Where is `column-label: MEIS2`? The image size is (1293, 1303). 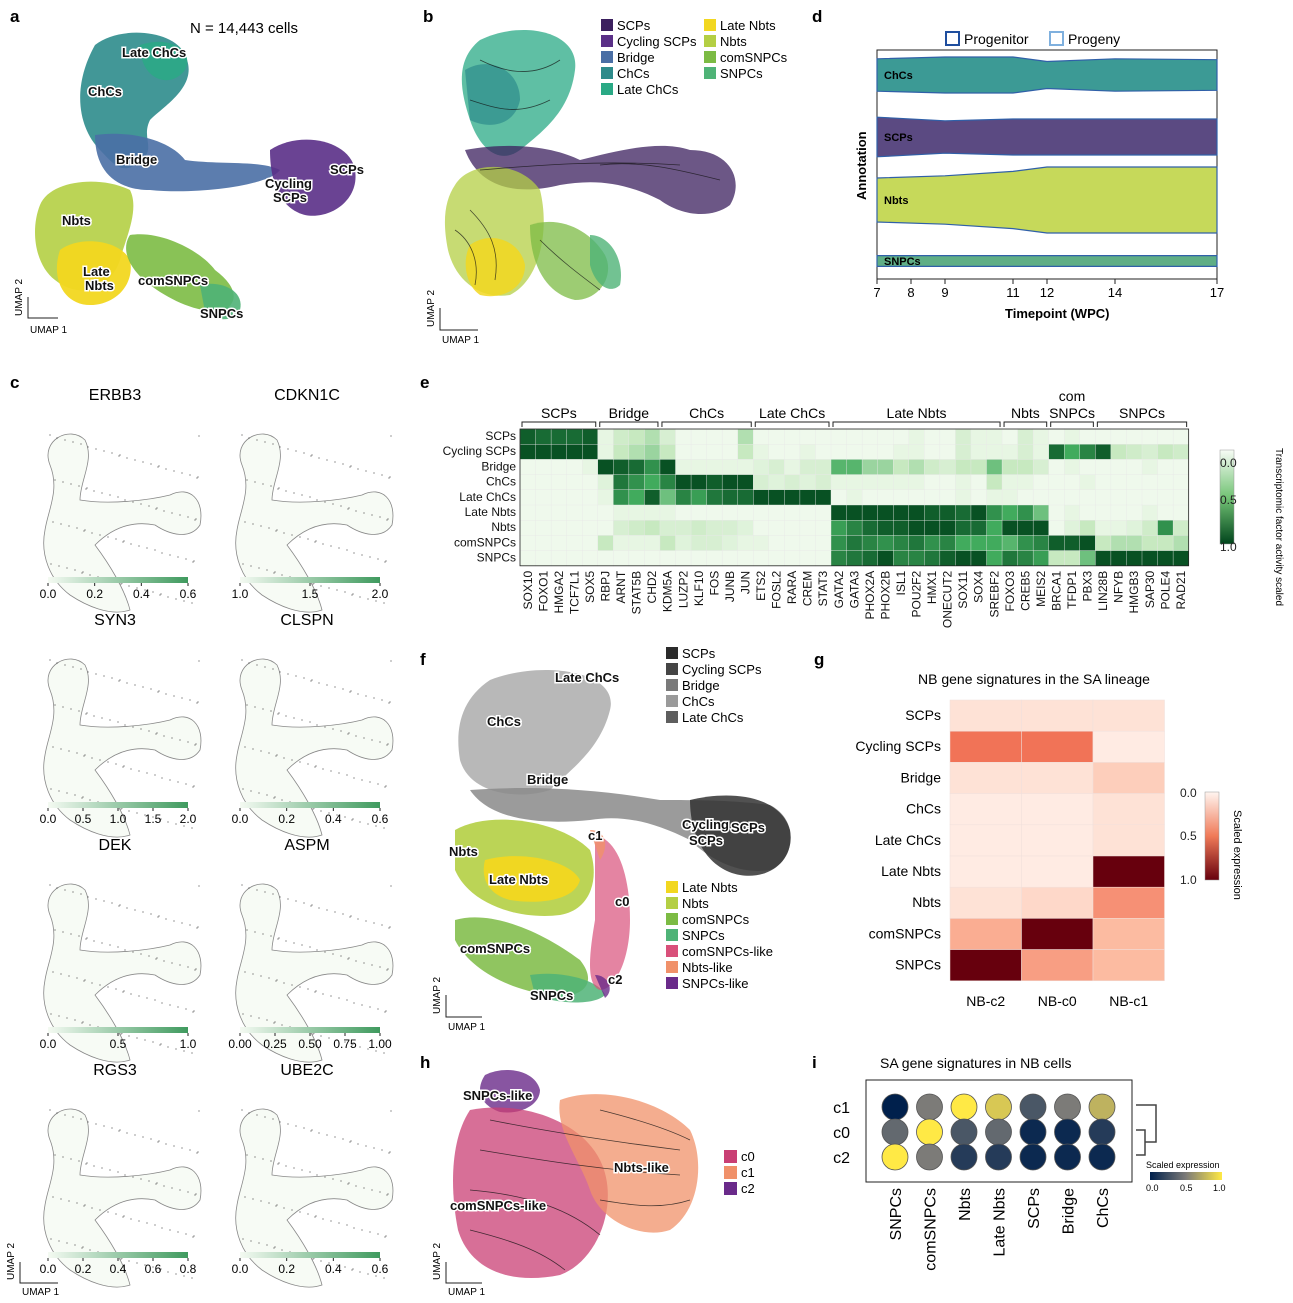 column-label: MEIS2 is located at coordinates (1041, 588).